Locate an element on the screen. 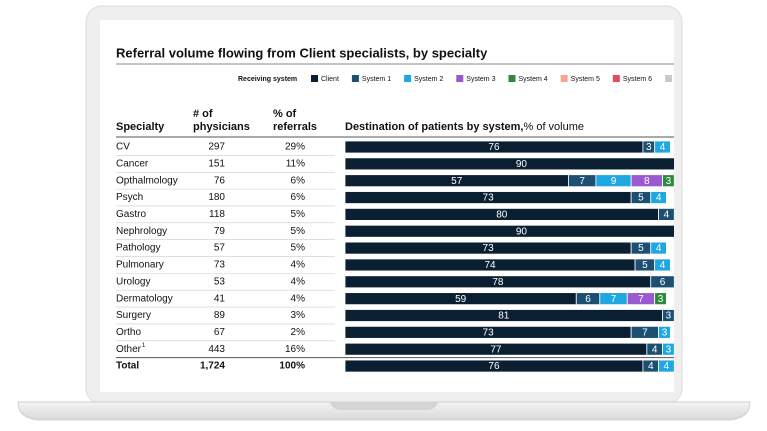 This screenshot has height=431, width=767. specialty: Opthalmology is located at coordinates (147, 180).